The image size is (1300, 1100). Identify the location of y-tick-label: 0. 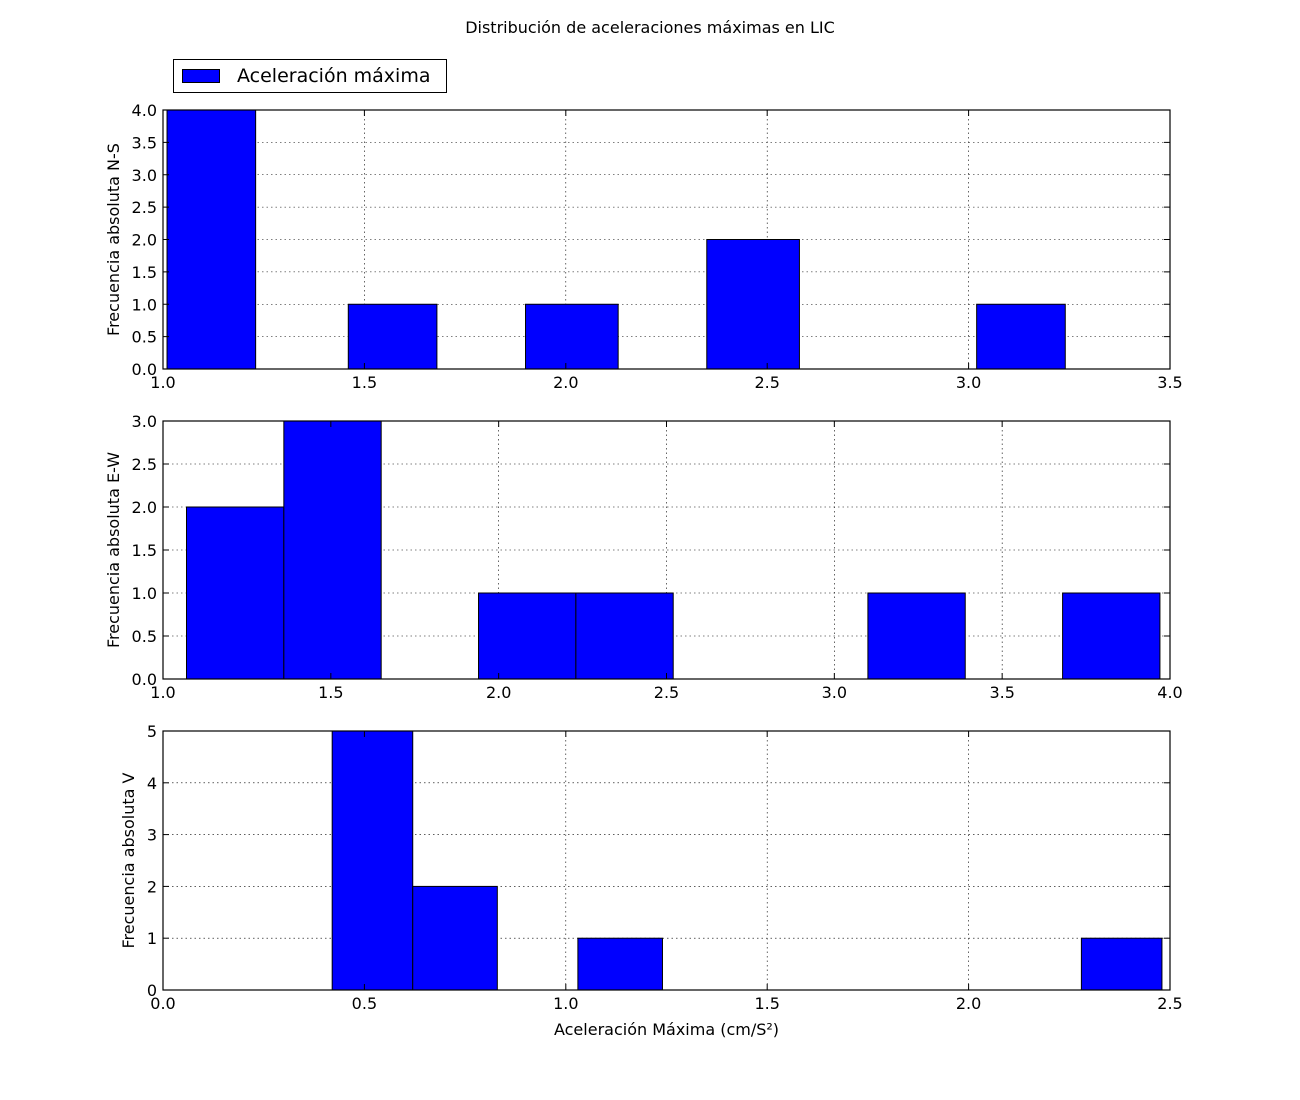
(152, 990).